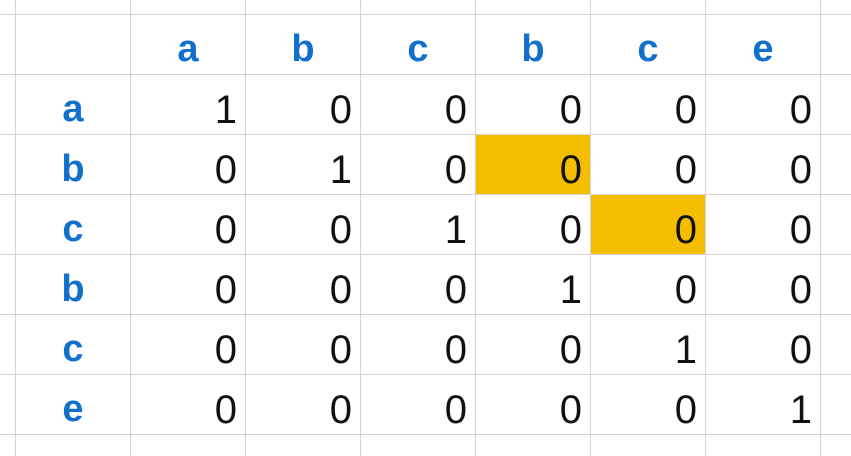 The width and height of the screenshot is (851, 456). What do you see at coordinates (73, 109) in the screenshot?
I see `row-header-cell: a` at bounding box center [73, 109].